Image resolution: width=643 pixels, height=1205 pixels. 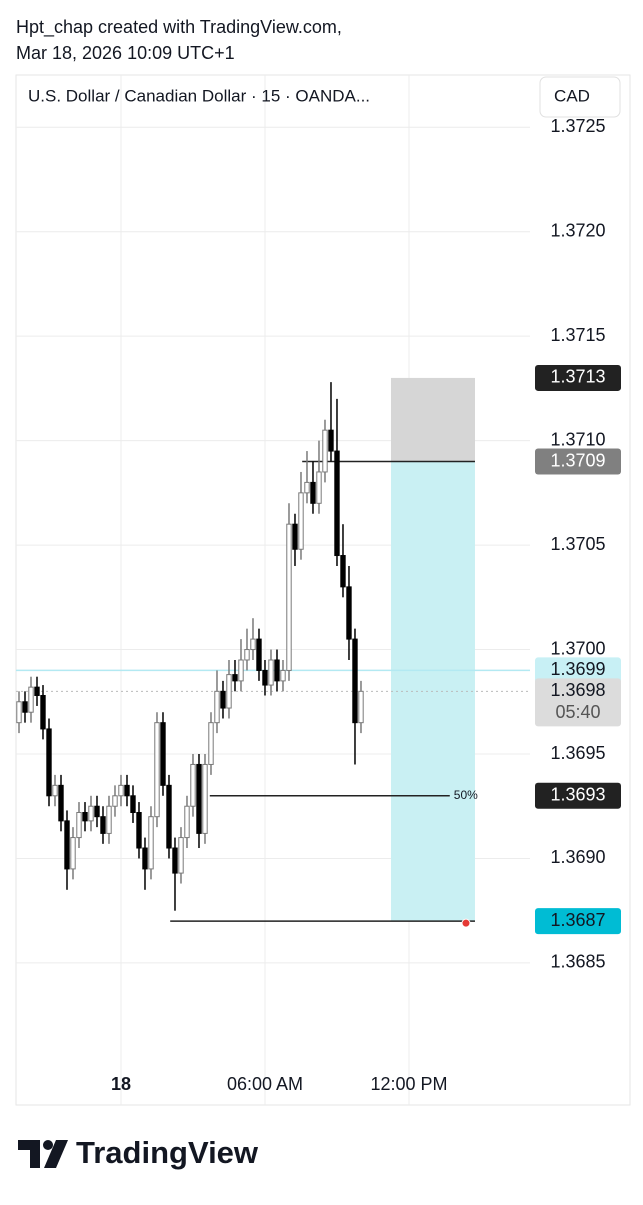 What do you see at coordinates (121, 1084) in the screenshot?
I see `x-tick-label: 18` at bounding box center [121, 1084].